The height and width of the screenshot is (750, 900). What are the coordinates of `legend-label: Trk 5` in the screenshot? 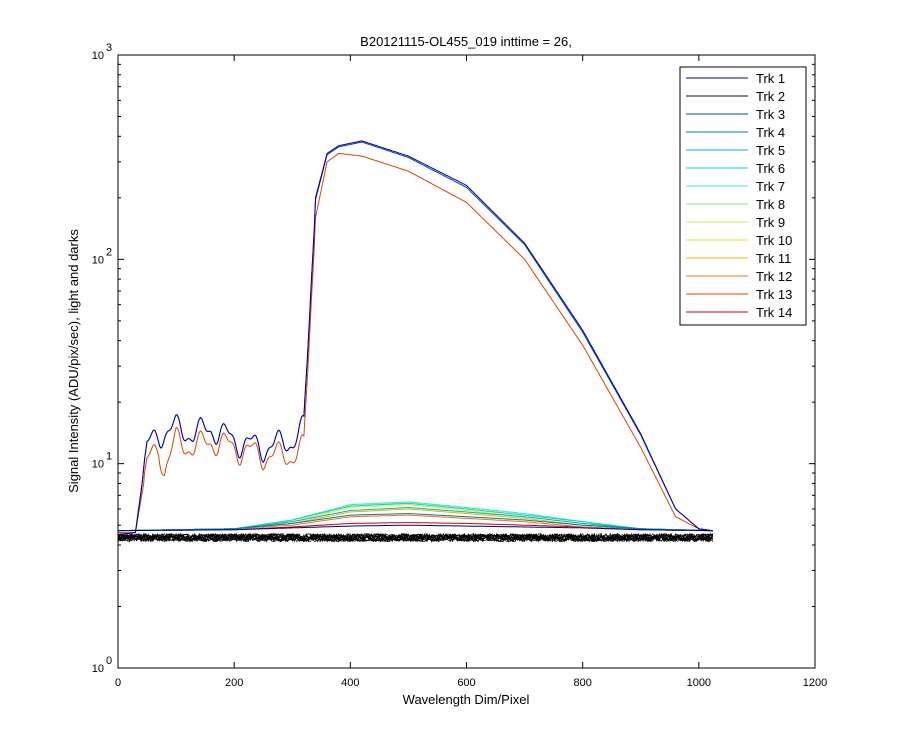 It's located at (770, 150).